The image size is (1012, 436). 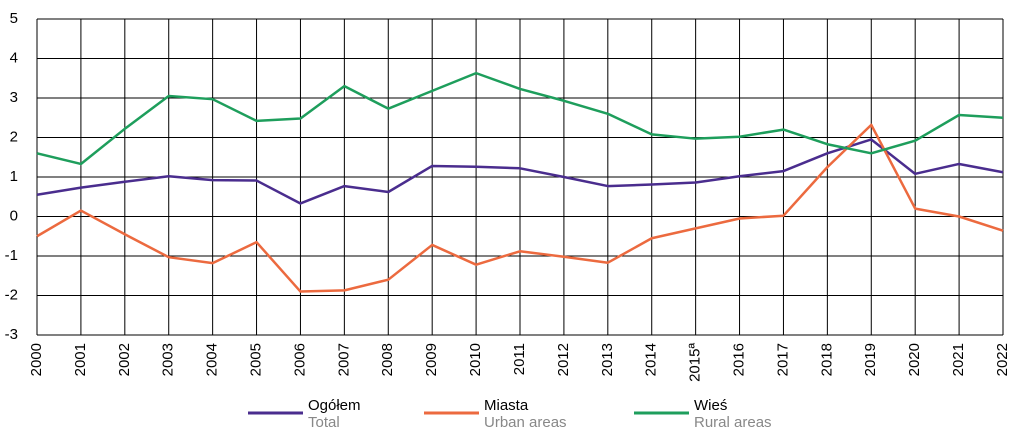 I want to click on legend-sublabel: Total, so click(x=324, y=422).